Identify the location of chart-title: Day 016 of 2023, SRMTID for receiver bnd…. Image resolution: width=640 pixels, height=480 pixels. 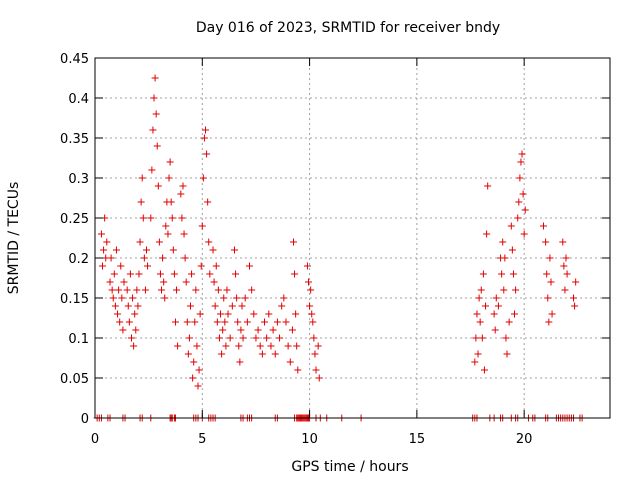
(348, 28).